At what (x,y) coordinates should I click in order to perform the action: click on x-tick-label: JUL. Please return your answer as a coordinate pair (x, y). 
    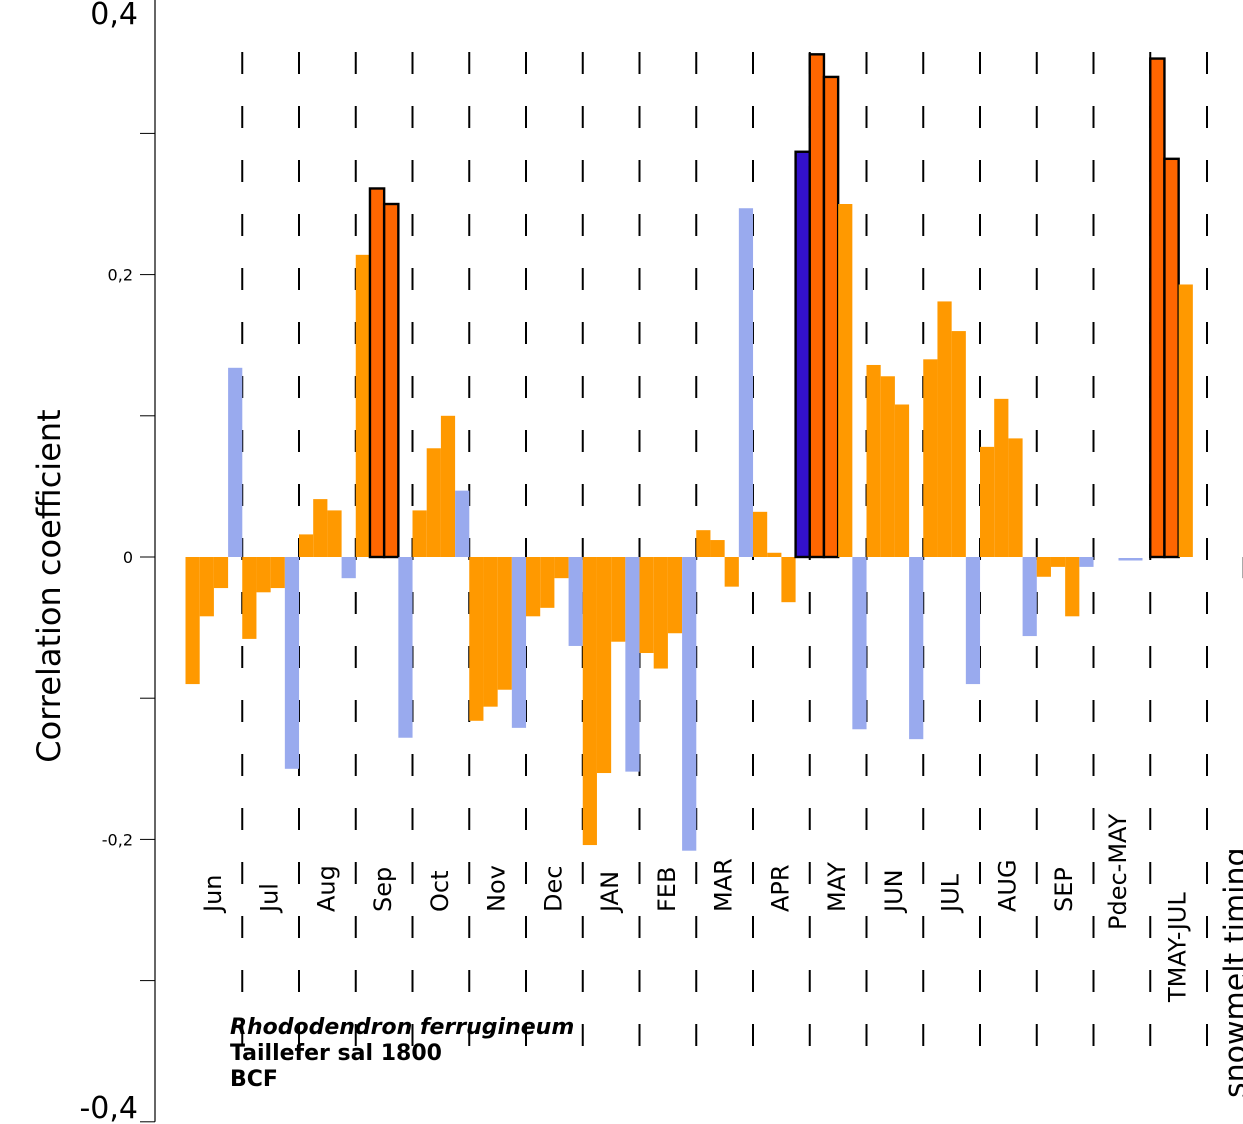
    Looking at the image, I should click on (951, 893).